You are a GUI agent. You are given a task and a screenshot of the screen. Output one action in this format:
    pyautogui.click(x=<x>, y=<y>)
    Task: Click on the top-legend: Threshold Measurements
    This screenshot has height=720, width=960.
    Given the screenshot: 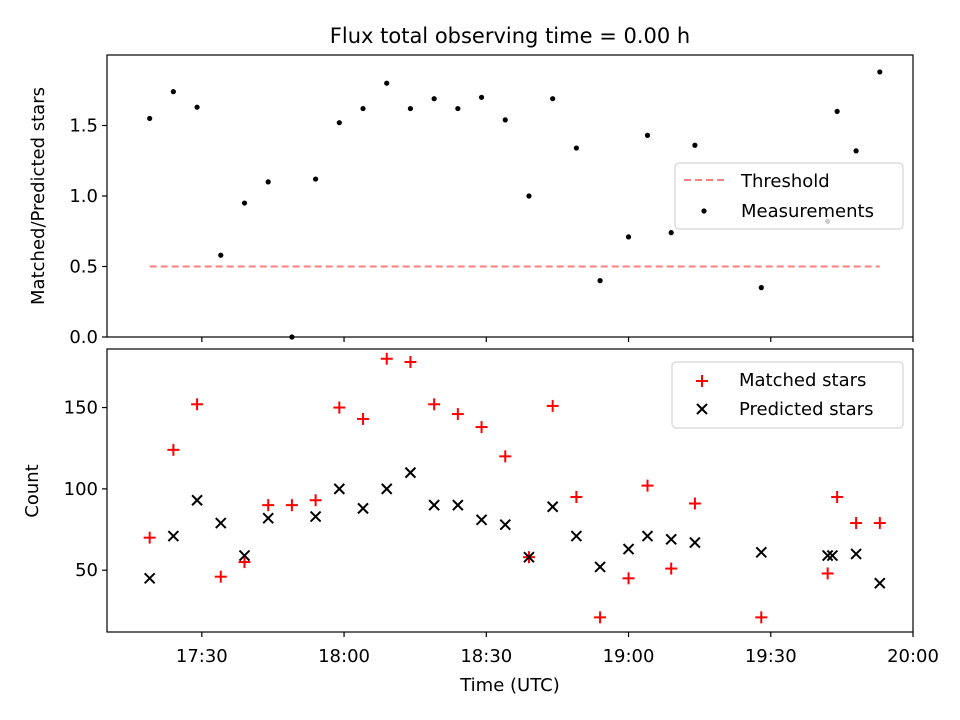 What is the action you would take?
    pyautogui.click(x=789, y=196)
    